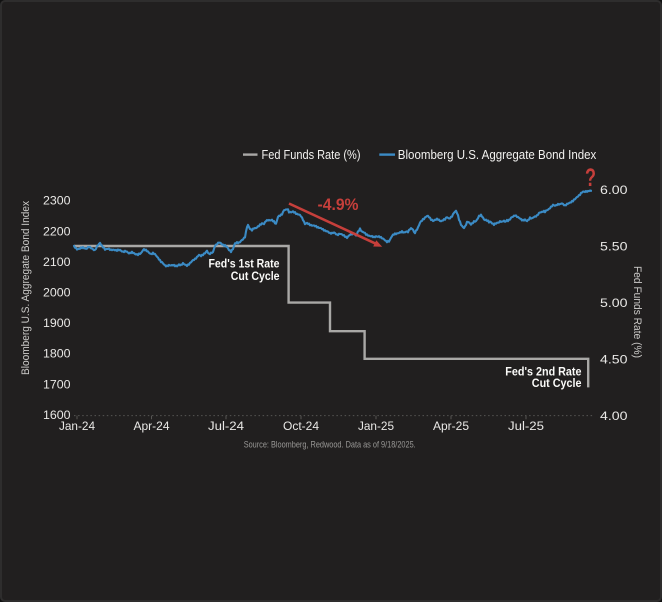 This screenshot has height=602, width=662. I want to click on svg-text: 2300, so click(57, 201).